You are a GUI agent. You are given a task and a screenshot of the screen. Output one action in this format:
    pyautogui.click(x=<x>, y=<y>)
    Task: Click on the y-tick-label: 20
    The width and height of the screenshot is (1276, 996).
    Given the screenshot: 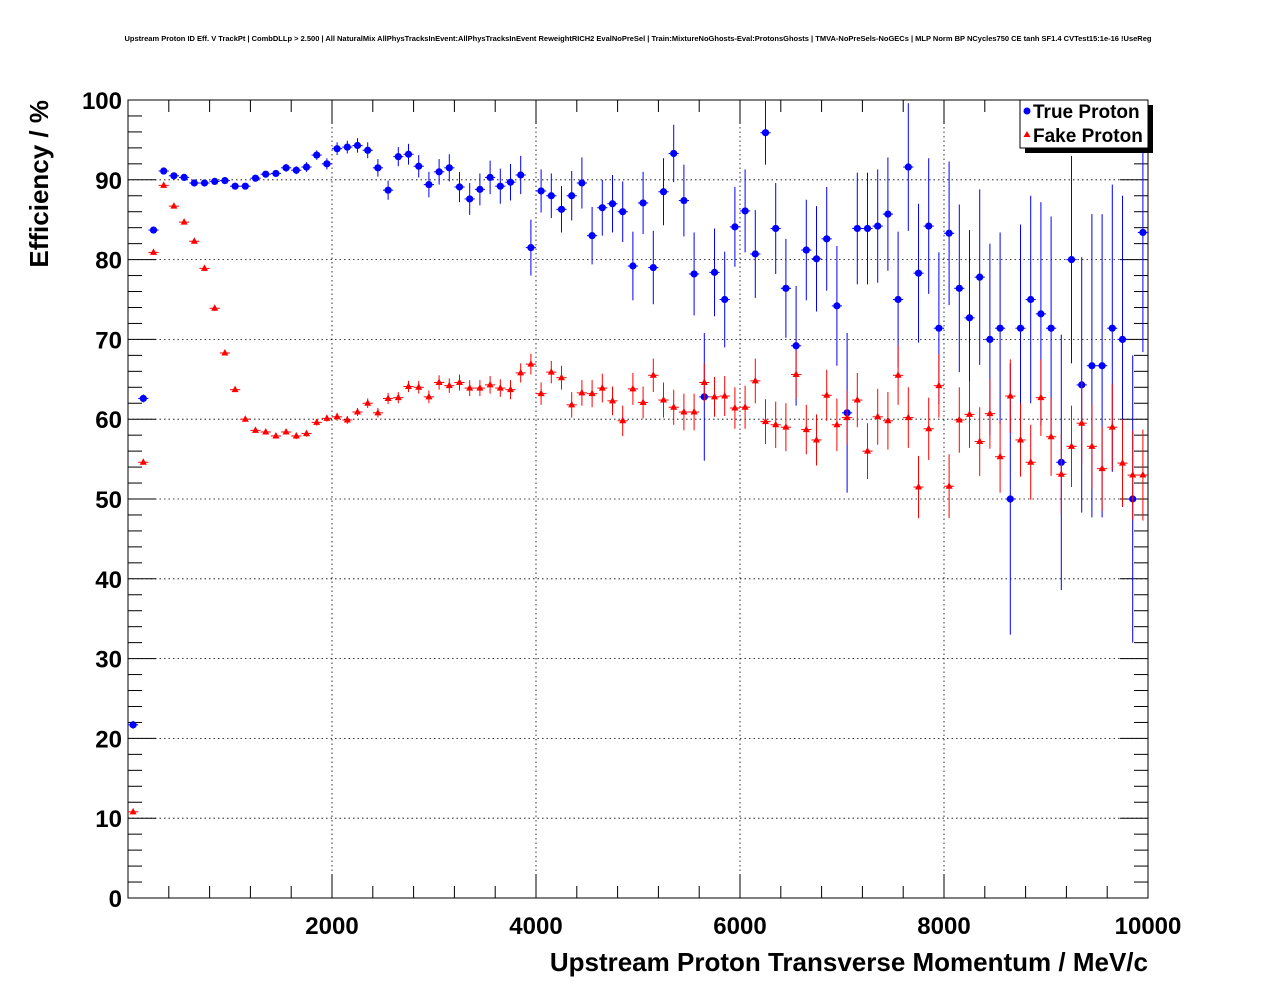 What is the action you would take?
    pyautogui.click(x=108, y=739)
    